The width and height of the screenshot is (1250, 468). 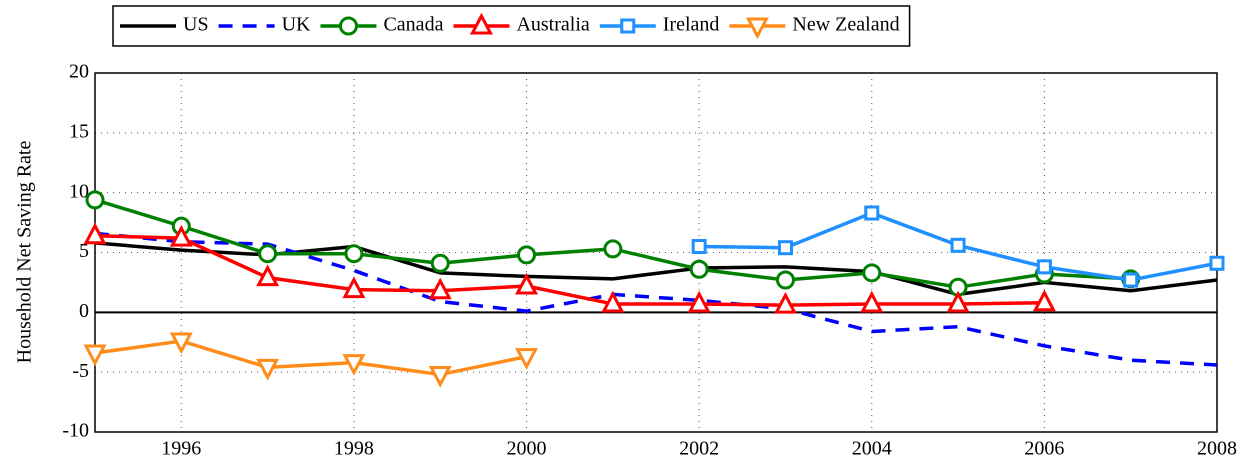 I want to click on y-tick-label: 5, so click(x=84, y=251).